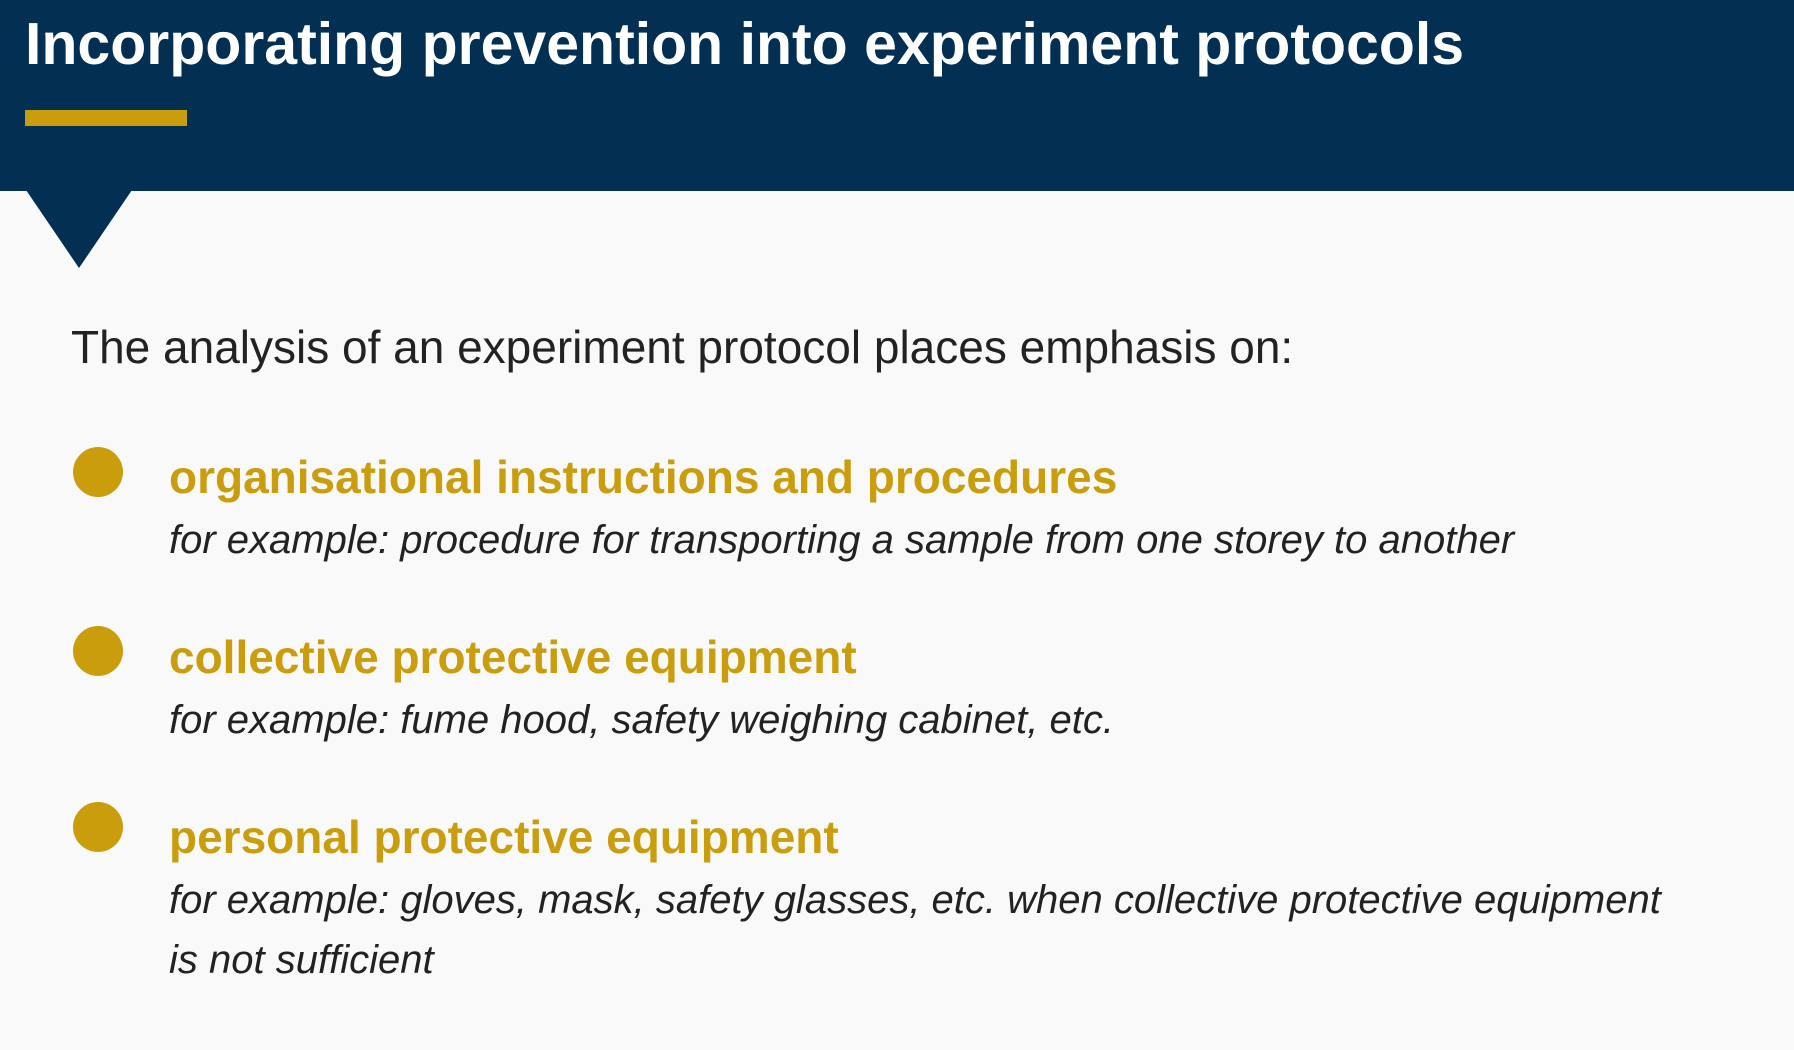 This screenshot has width=1794, height=1050. I want to click on item-heading: collective protective equipment, so click(513, 657).